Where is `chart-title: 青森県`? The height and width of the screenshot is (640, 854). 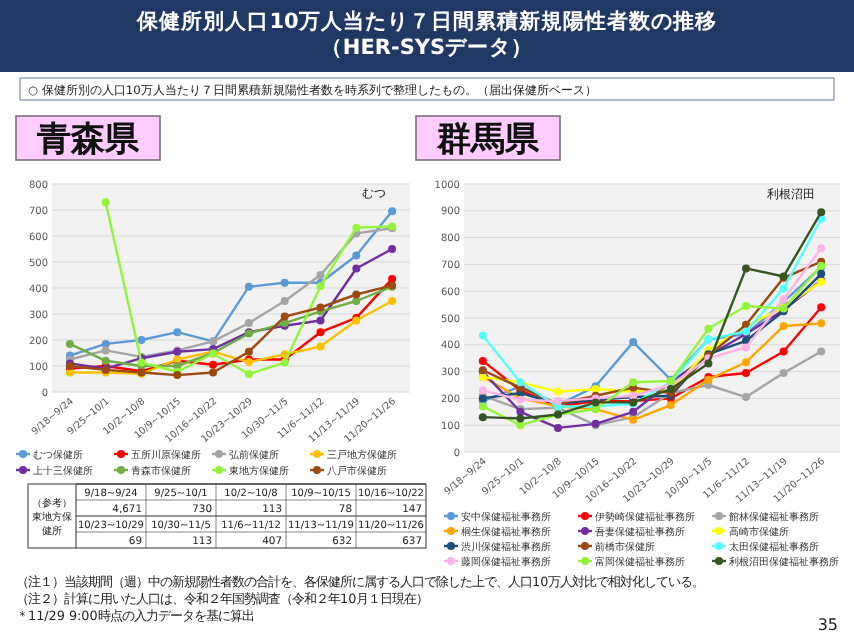
chart-title: 青森県 is located at coordinates (88, 140).